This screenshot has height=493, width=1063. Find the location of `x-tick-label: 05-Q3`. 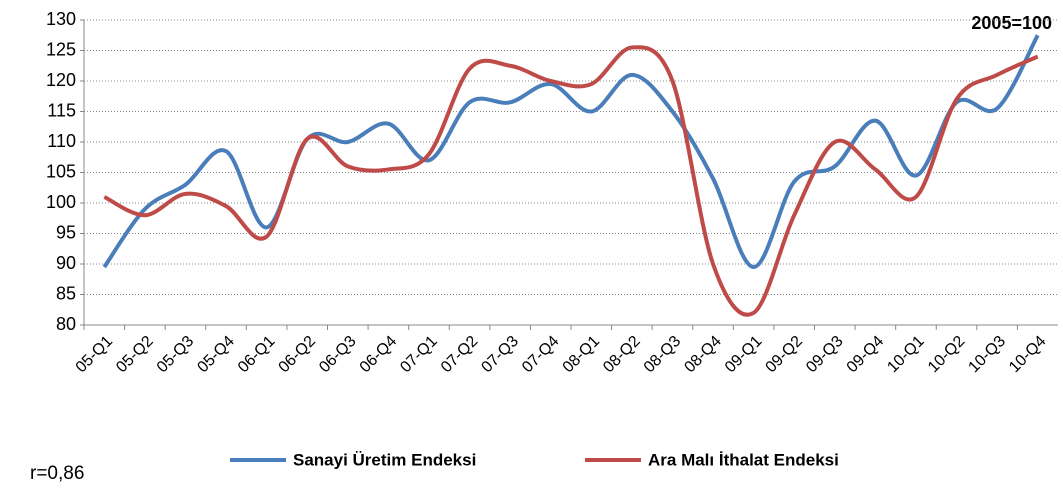

x-tick-label: 05-Q3 is located at coordinates (176, 355).